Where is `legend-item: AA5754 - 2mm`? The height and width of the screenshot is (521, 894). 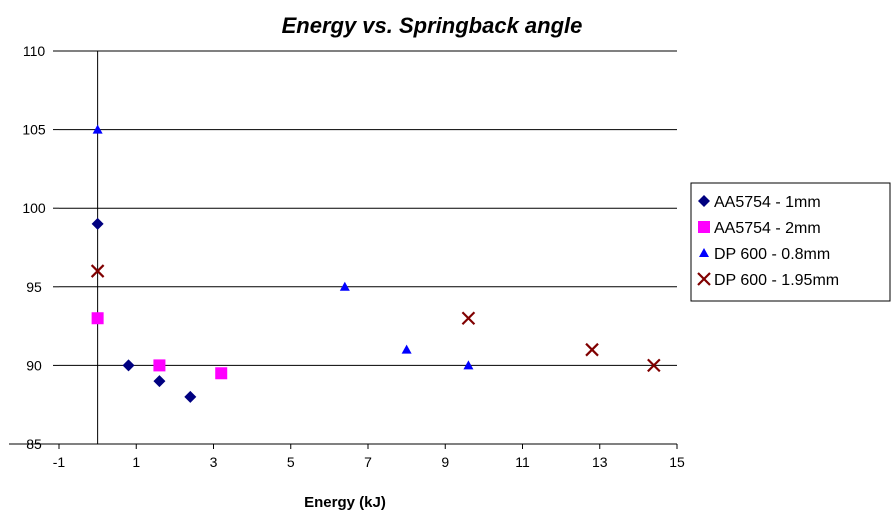
legend-item: AA5754 - 2mm is located at coordinates (759, 228).